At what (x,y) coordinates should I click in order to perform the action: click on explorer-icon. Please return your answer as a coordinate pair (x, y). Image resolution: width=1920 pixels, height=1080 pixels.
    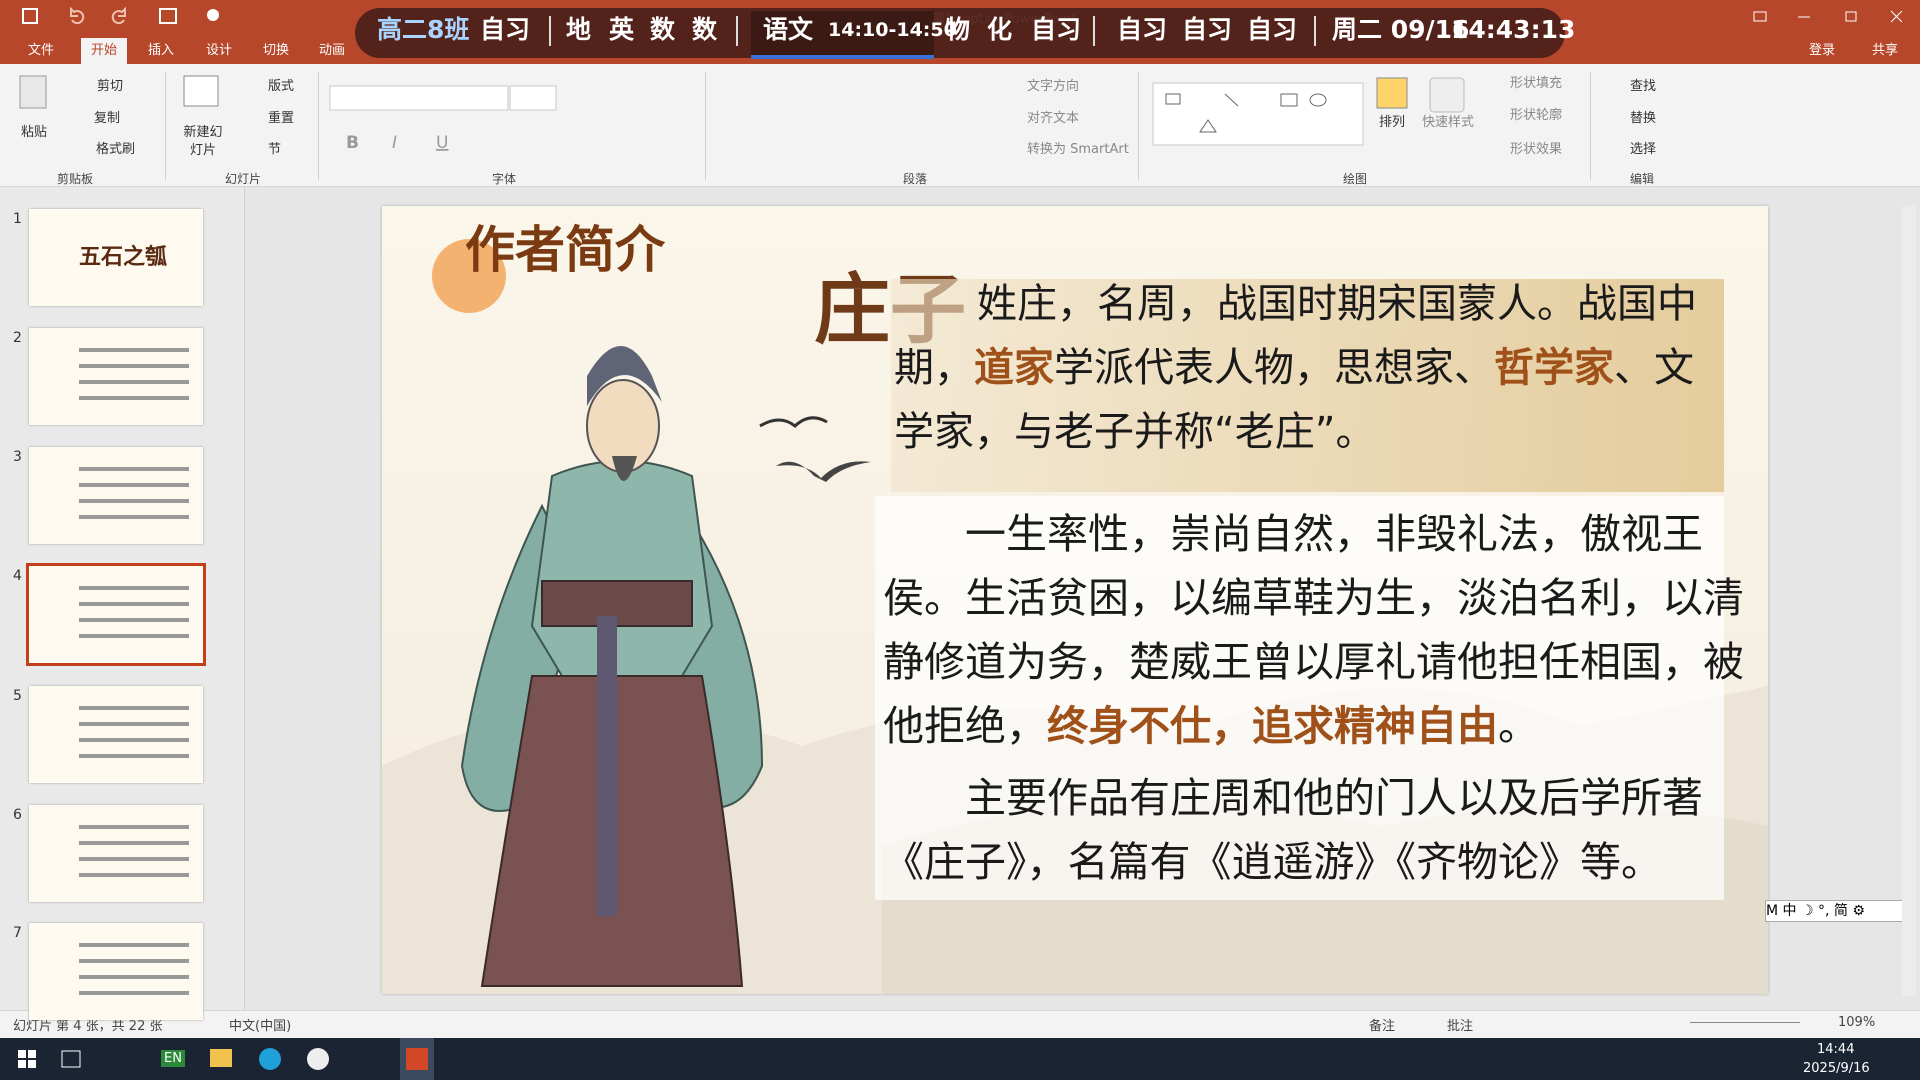
    Looking at the image, I should click on (221, 1058).